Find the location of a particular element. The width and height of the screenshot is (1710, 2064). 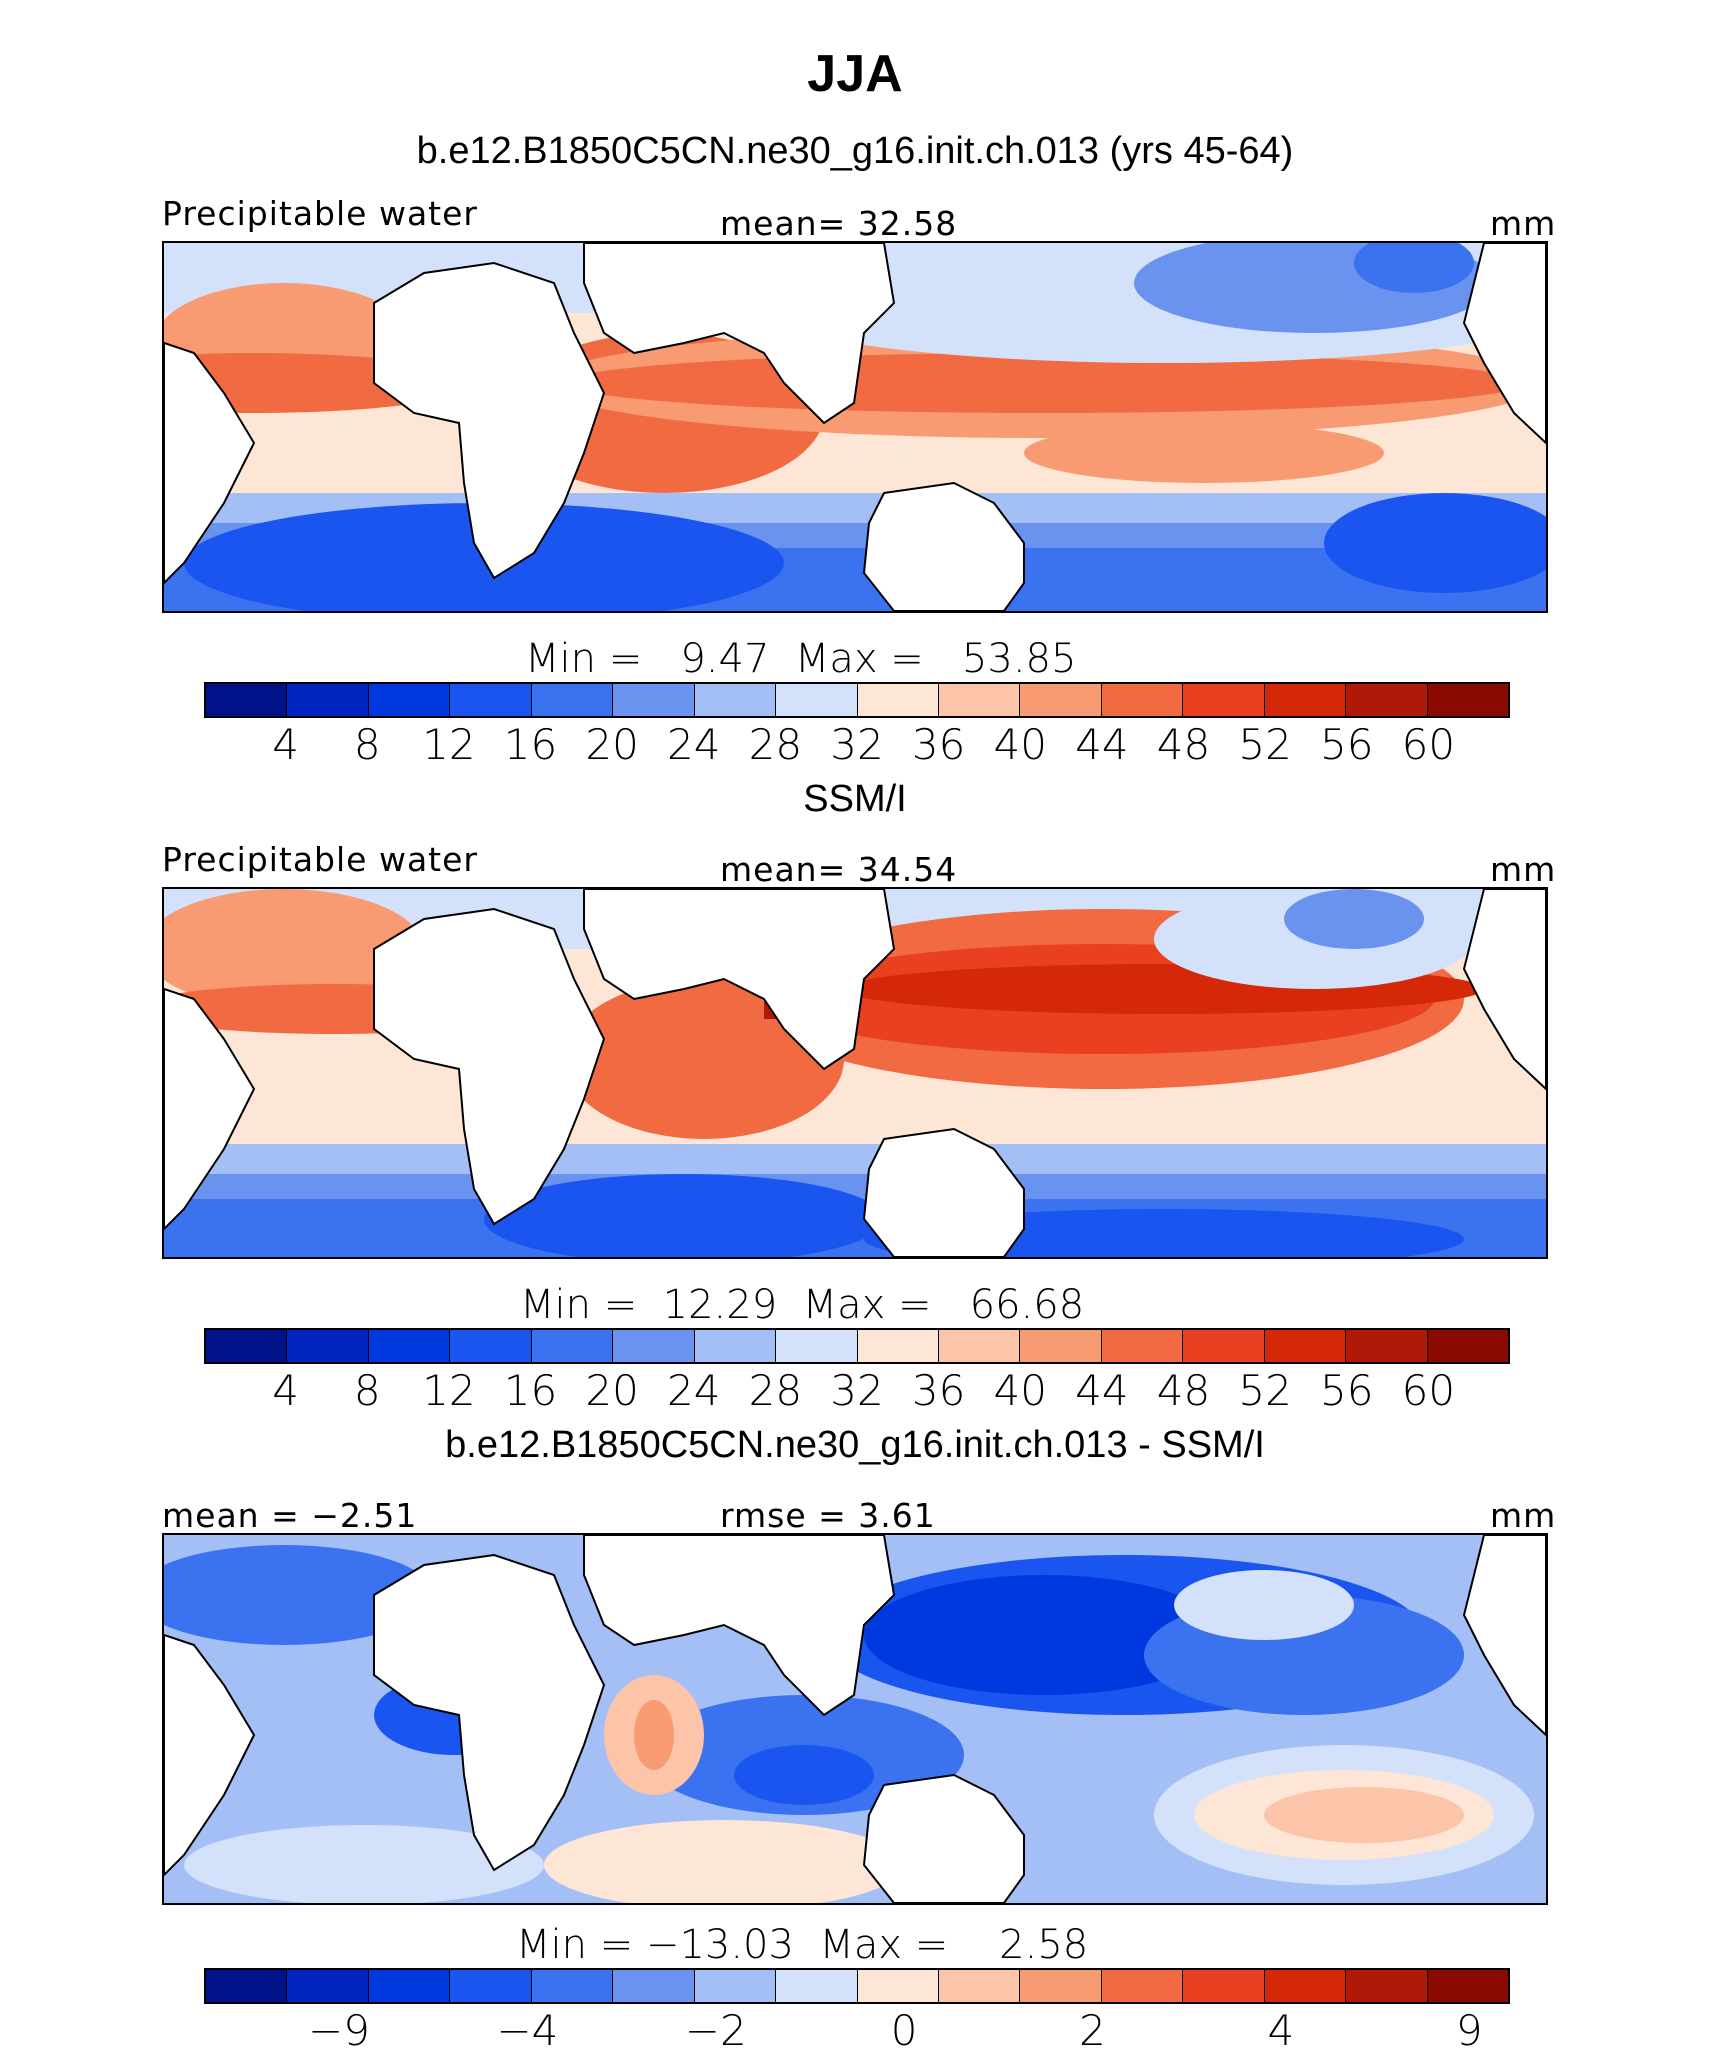

colorbar-tick-label: −9 is located at coordinates (339, 2030).